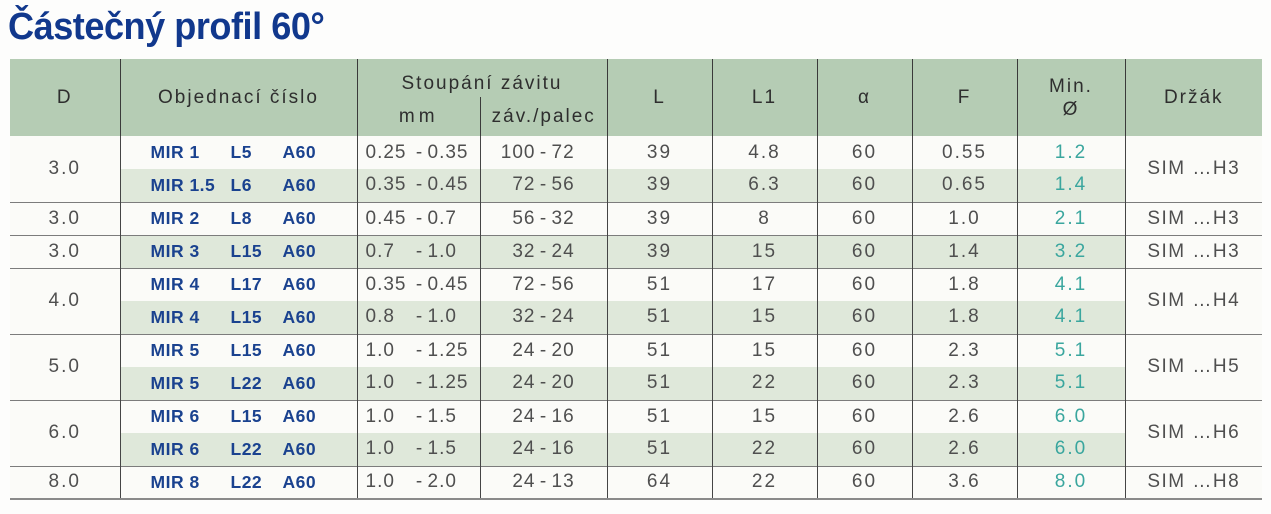  Describe the element at coordinates (1070, 185) in the screenshot. I see `cell-min-diameter: 1.4` at that location.